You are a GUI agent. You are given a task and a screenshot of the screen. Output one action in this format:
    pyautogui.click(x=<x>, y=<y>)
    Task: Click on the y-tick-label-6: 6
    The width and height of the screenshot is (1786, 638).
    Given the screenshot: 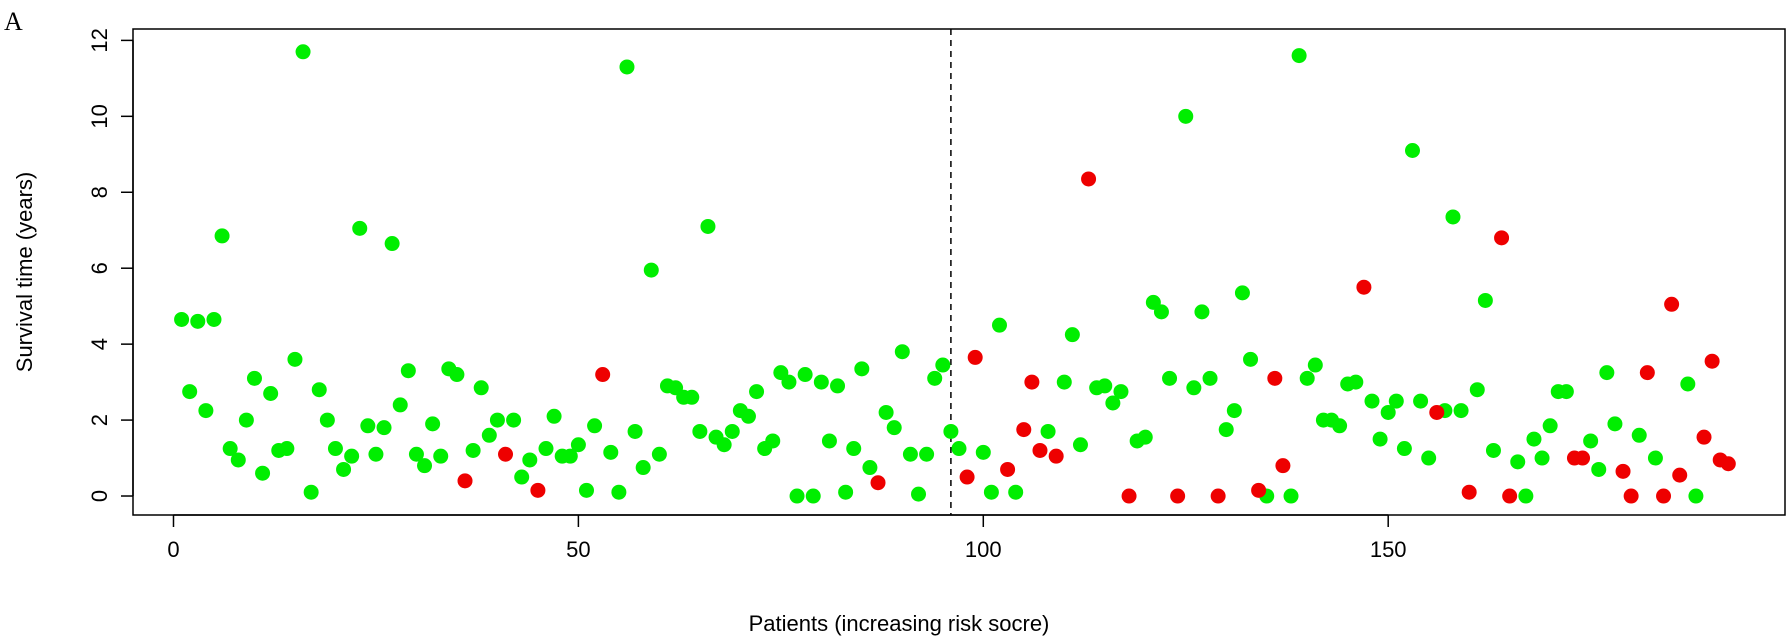 What is the action you would take?
    pyautogui.click(x=99, y=268)
    